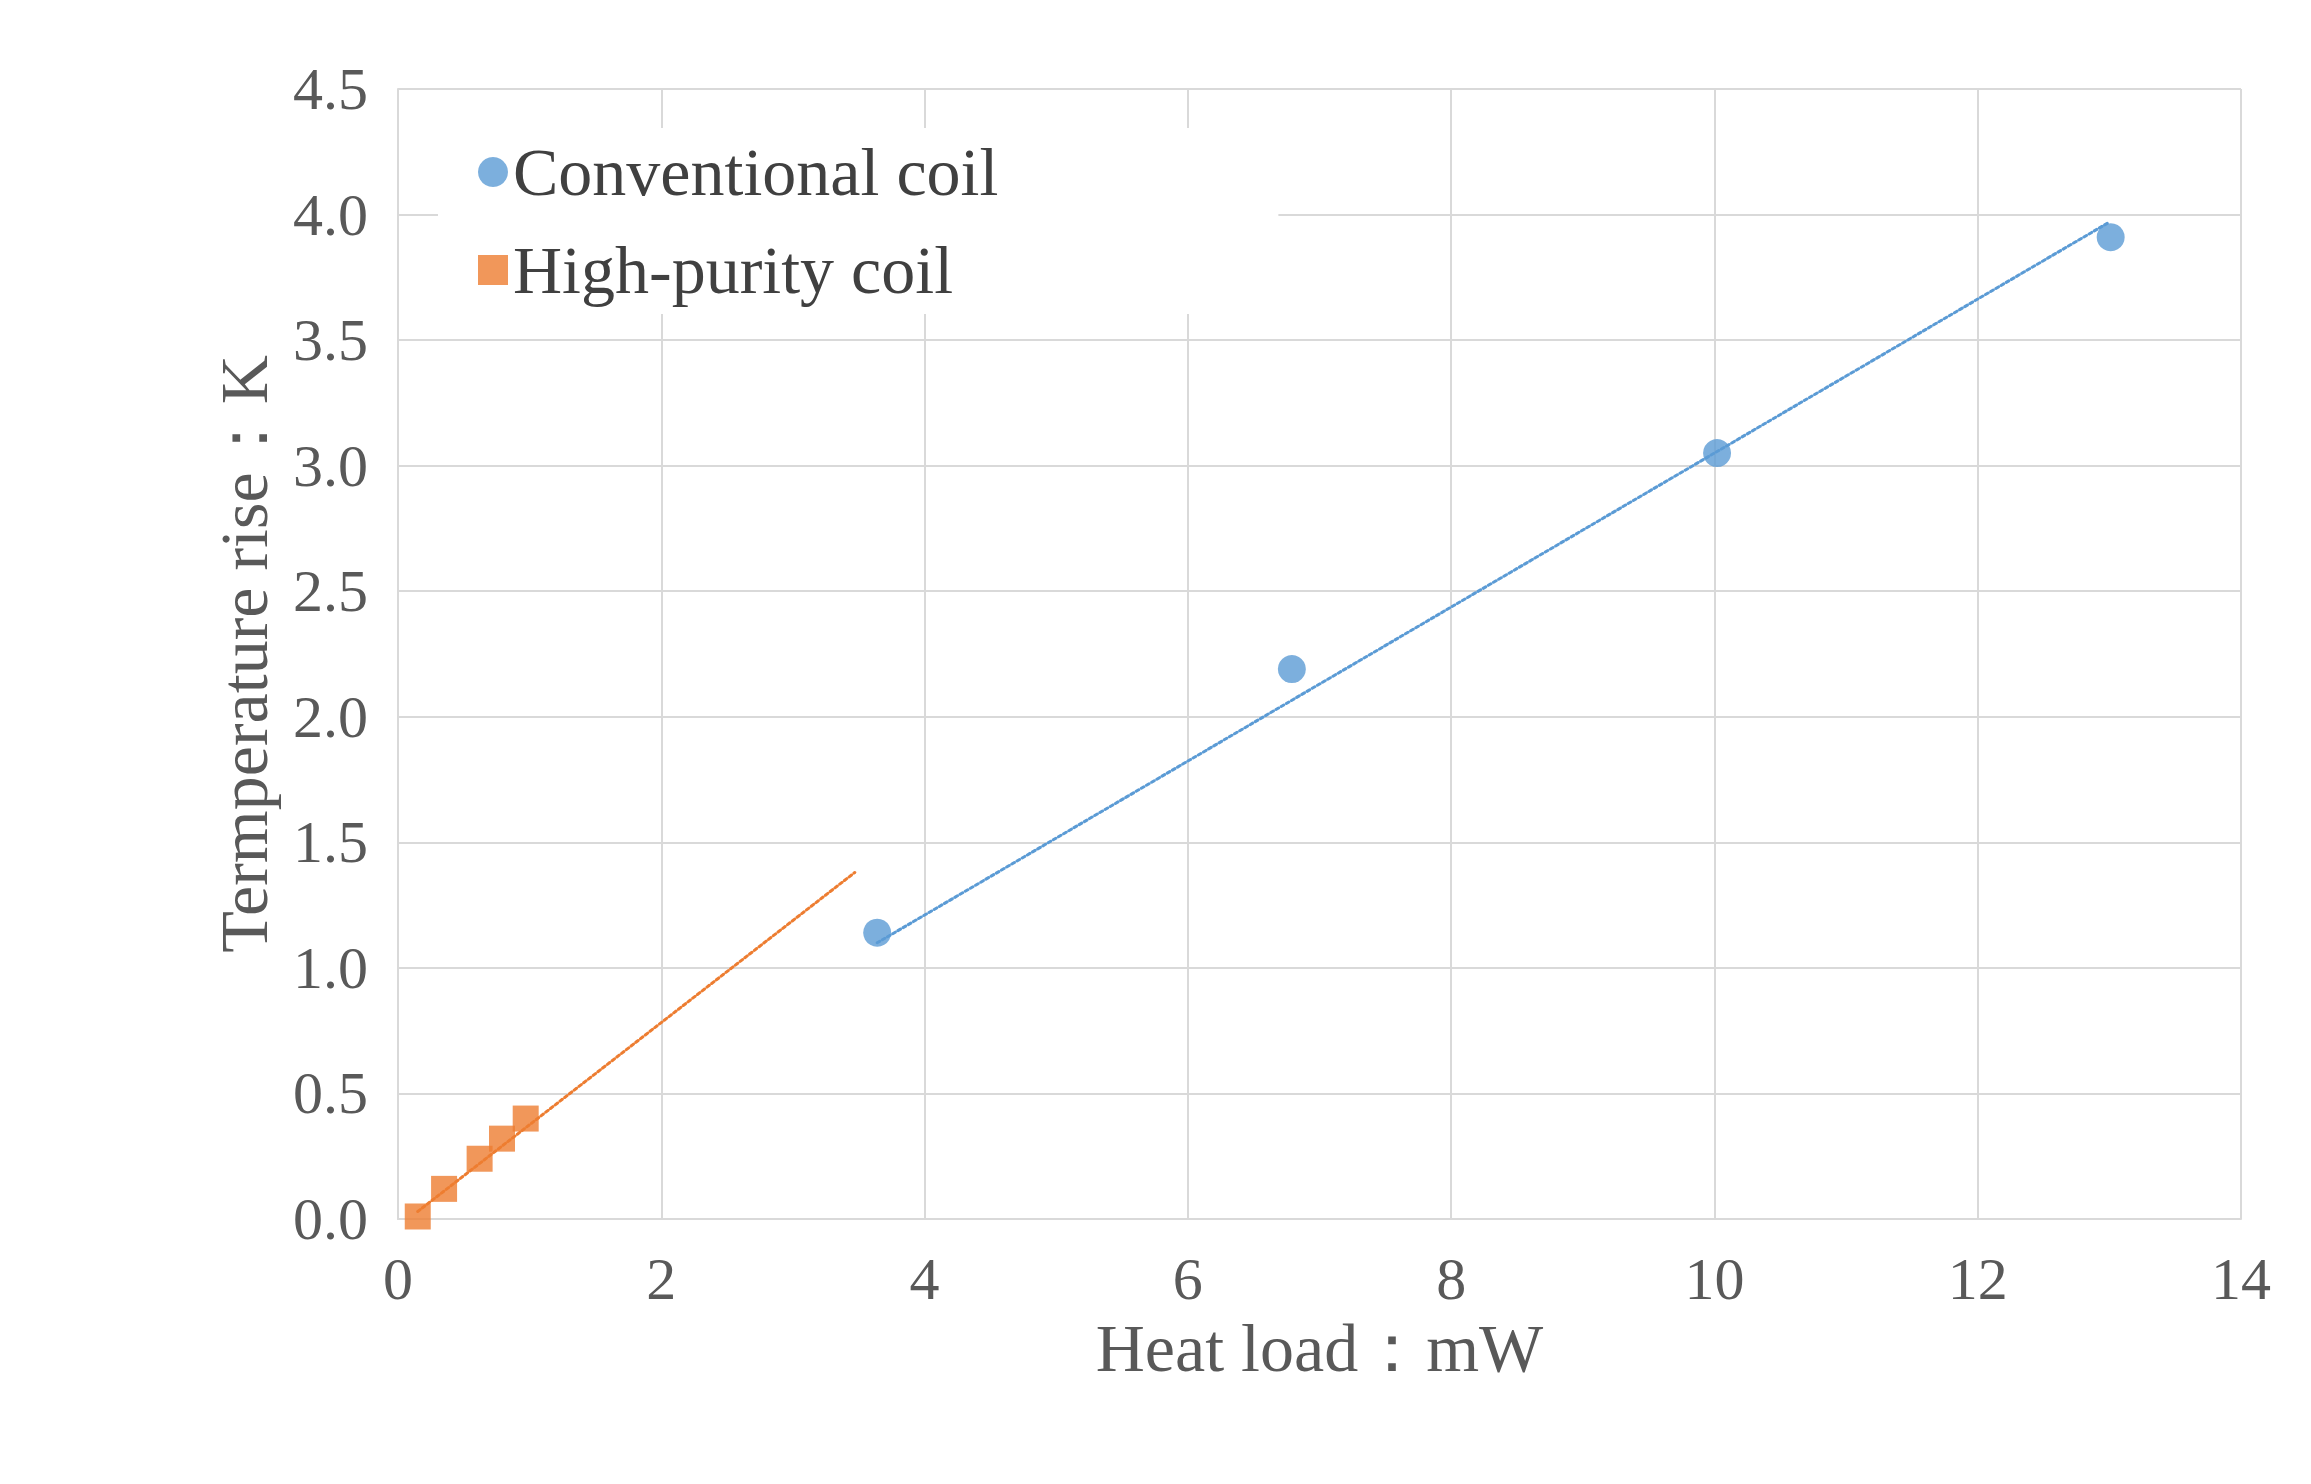 This screenshot has width=2311, height=1484. What do you see at coordinates (330, 1219) in the screenshot?
I see `y-tick-label: 0.0` at bounding box center [330, 1219].